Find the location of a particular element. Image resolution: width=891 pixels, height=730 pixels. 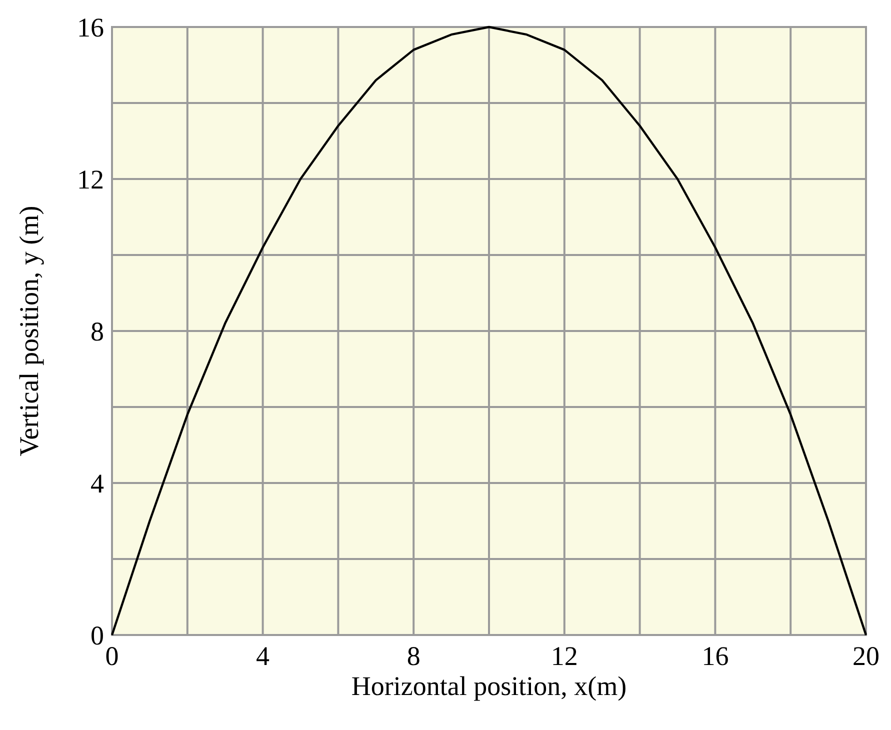

x-axis-title: Horizontal position, x(m) is located at coordinates (489, 686).